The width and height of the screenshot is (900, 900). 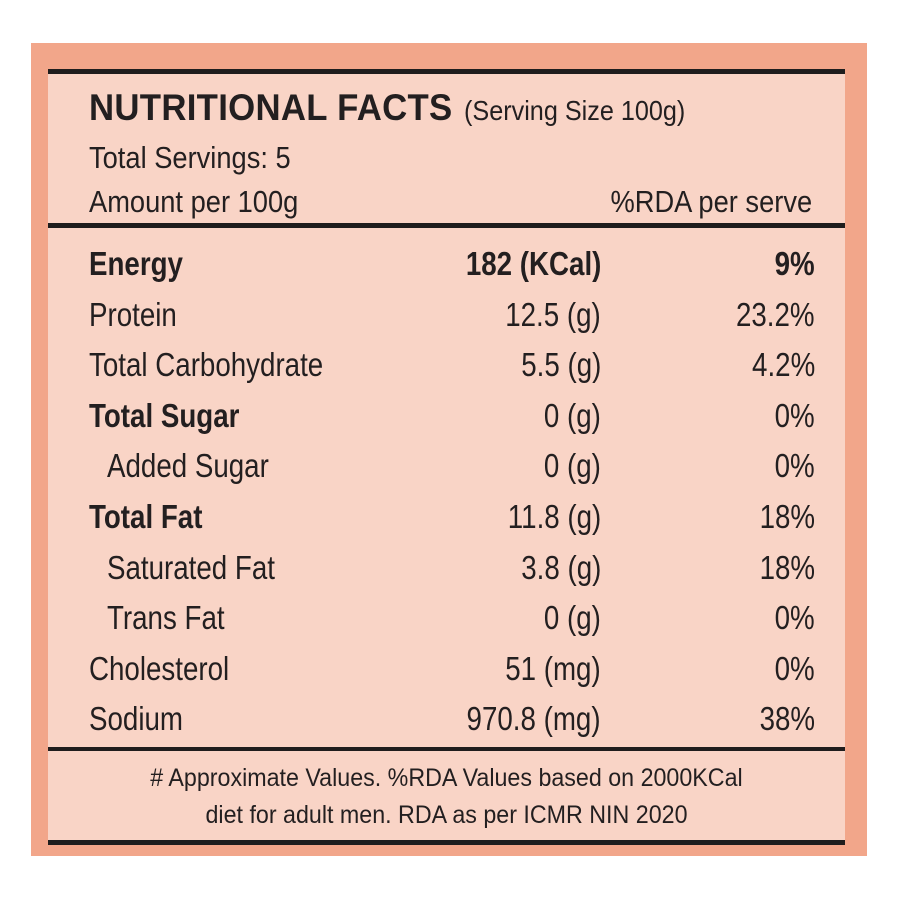 I want to click on nutrient-row-trans-fat: Trans Fat 0 (g) 0%, so click(x=446, y=618).